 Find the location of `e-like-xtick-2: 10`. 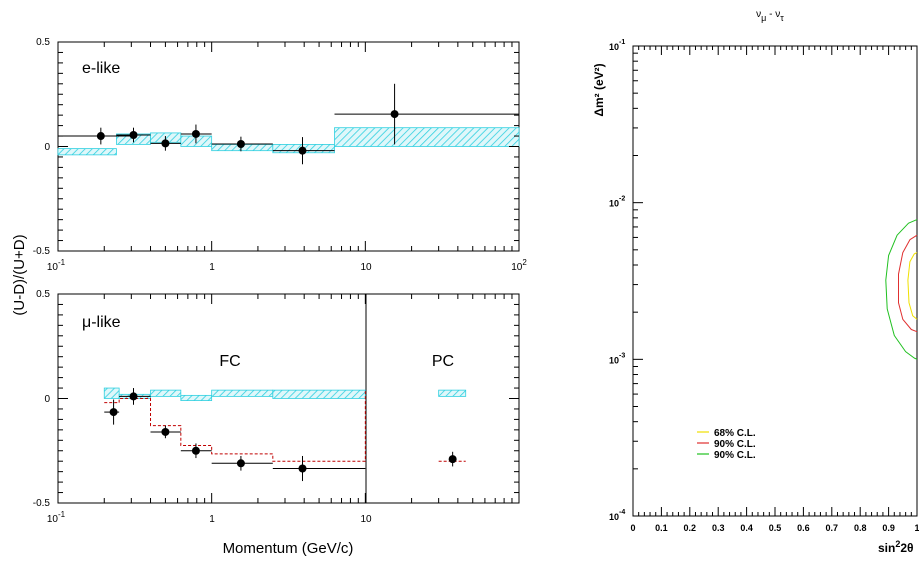

e-like-xtick-2: 10 is located at coordinates (366, 267).